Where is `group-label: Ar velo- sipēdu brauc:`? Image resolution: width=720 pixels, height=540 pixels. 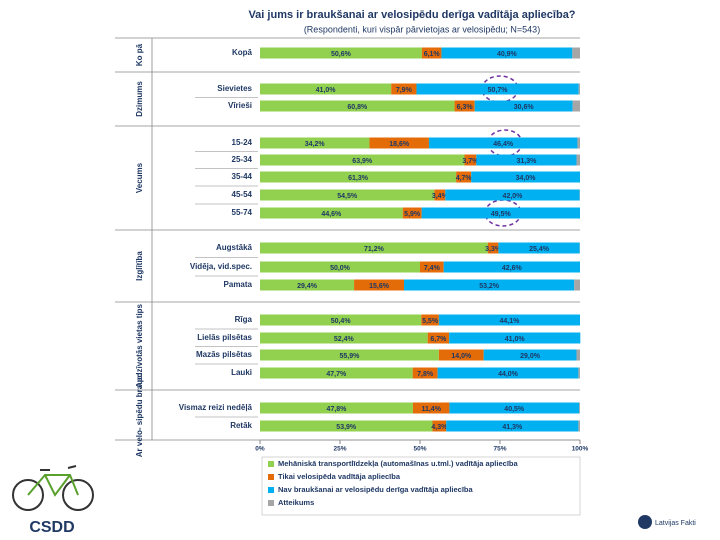 group-label: Ar velo- sipēdu brauc: is located at coordinates (139, 415).